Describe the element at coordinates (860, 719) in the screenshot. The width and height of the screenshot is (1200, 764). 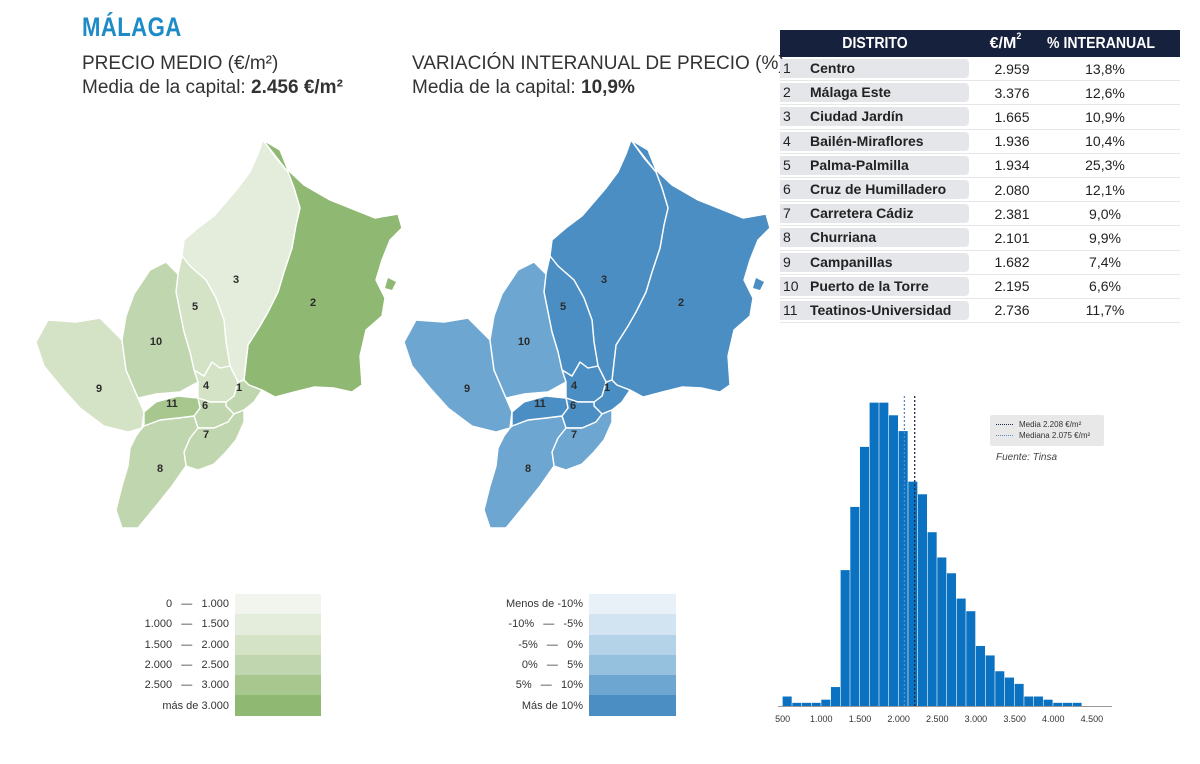
I see `x-tick-label: 1.500` at that location.